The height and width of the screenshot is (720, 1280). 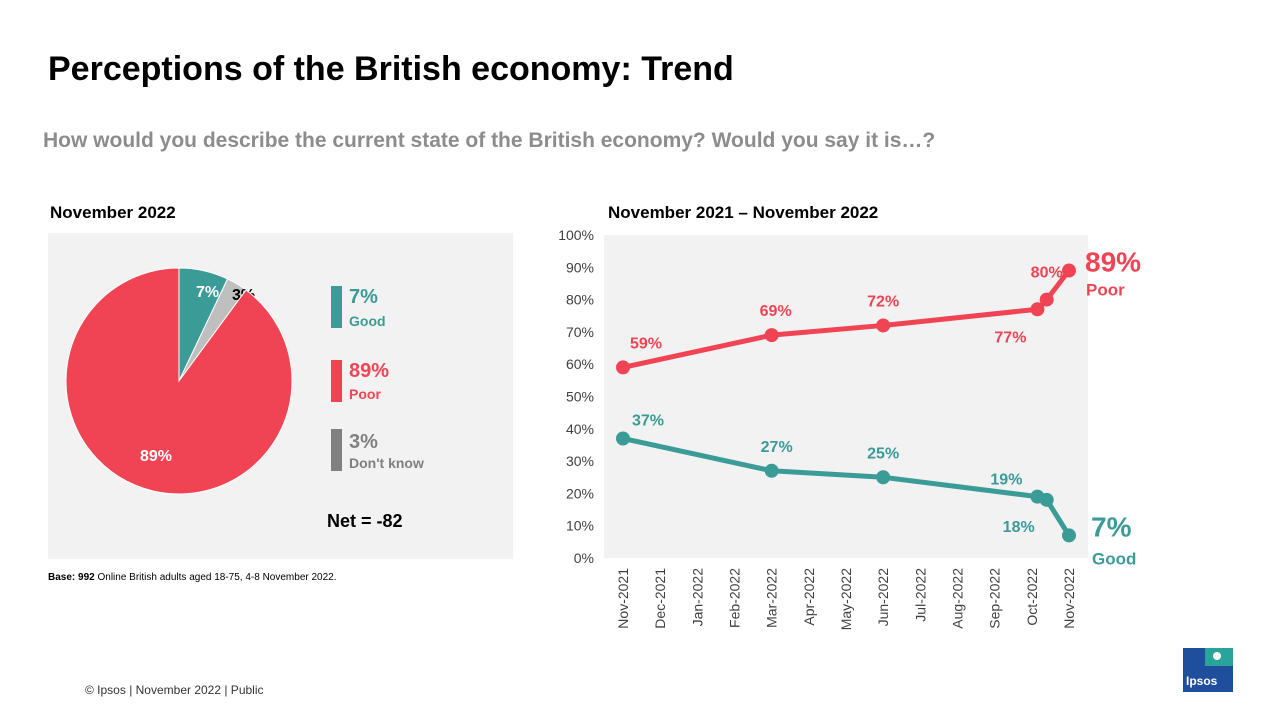 I want to click on data-label-good: 37%, so click(x=648, y=420).